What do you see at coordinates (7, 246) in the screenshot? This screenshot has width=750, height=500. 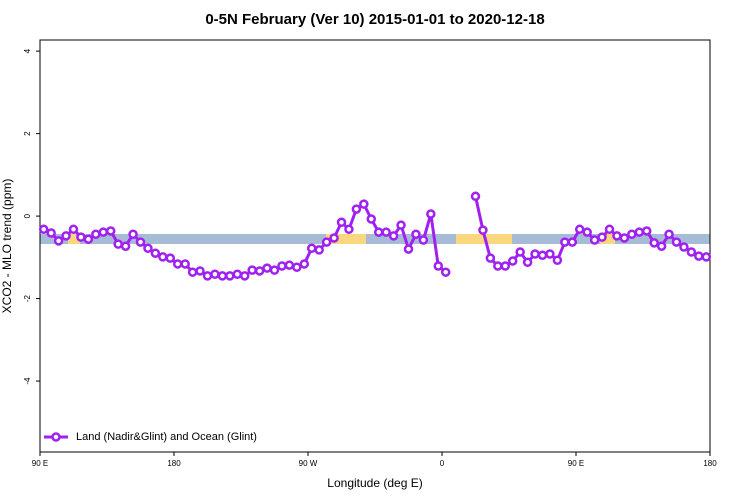 I see `y-axis-label: XCO2 - MLO trend (ppm)` at bounding box center [7, 246].